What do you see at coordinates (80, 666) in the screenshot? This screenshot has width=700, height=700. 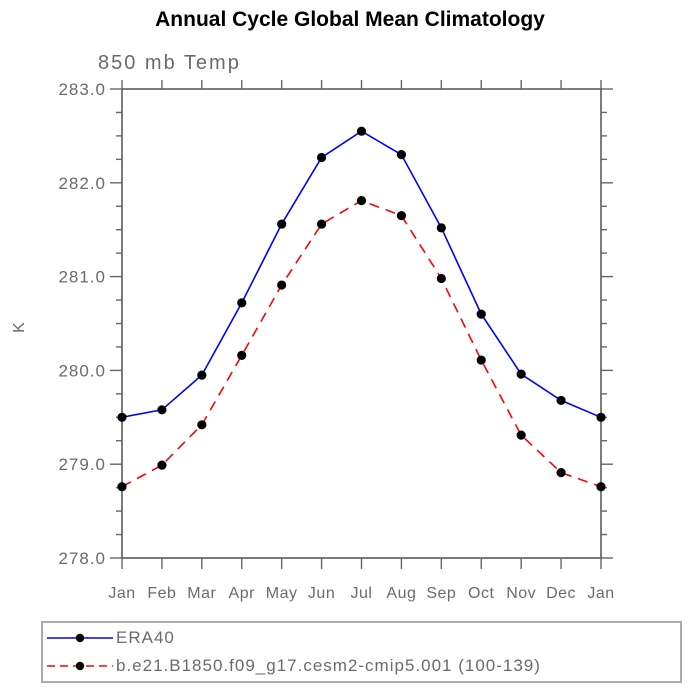 I see `model-line-sample-icon` at bounding box center [80, 666].